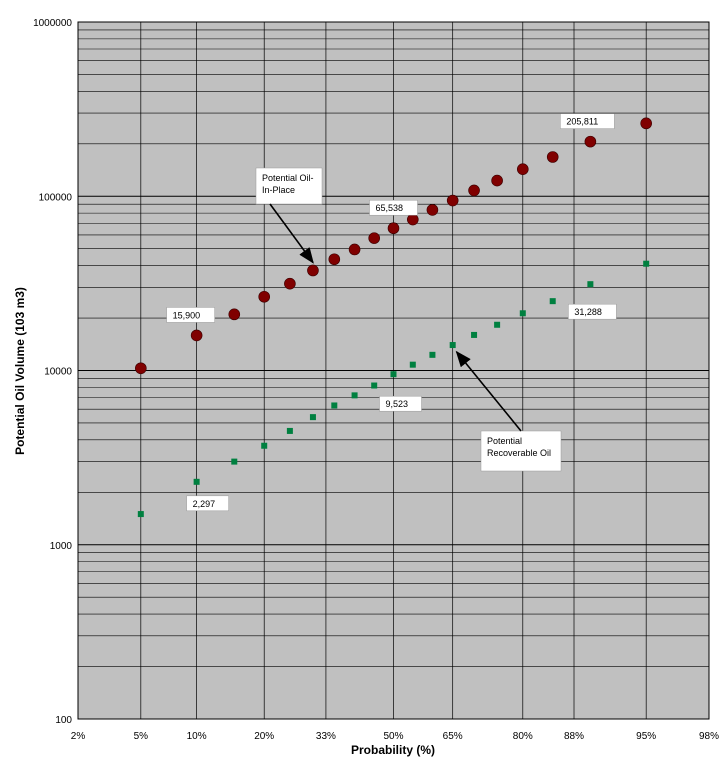 This screenshot has height=768, width=728. I want to click on x-tick-labels: 2% 5% 10% 20% 33% 50% 65% 80% 88% 95% 98%, so click(395, 736).